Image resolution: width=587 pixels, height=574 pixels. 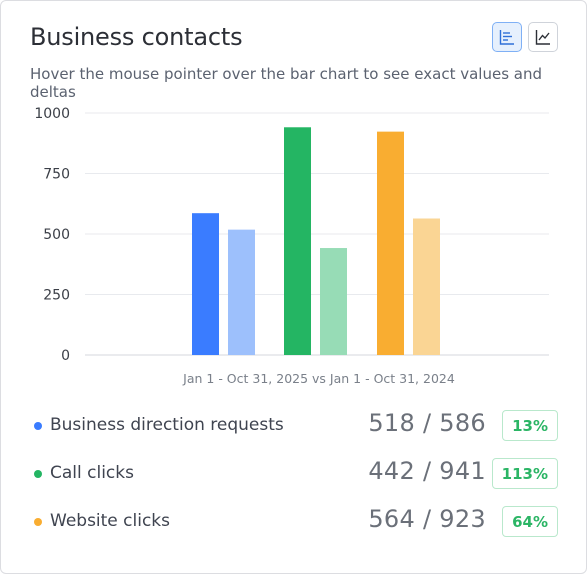 What do you see at coordinates (56, 175) in the screenshot?
I see `y-tick-label: 750` at bounding box center [56, 175].